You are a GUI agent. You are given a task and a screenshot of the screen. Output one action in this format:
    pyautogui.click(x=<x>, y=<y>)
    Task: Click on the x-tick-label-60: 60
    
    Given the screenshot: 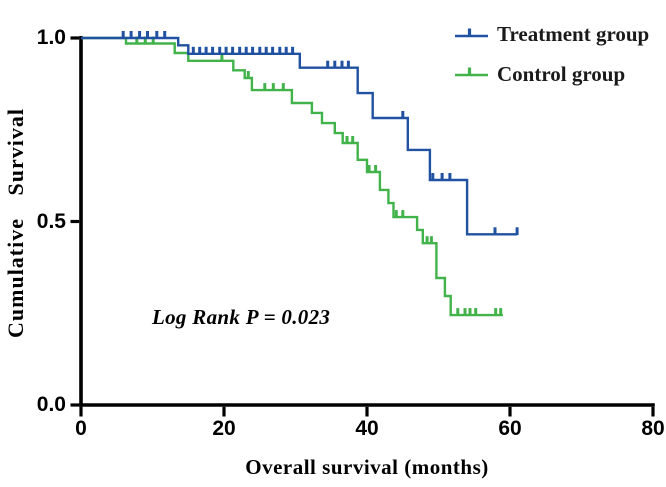 What is the action you would take?
    pyautogui.click(x=510, y=428)
    